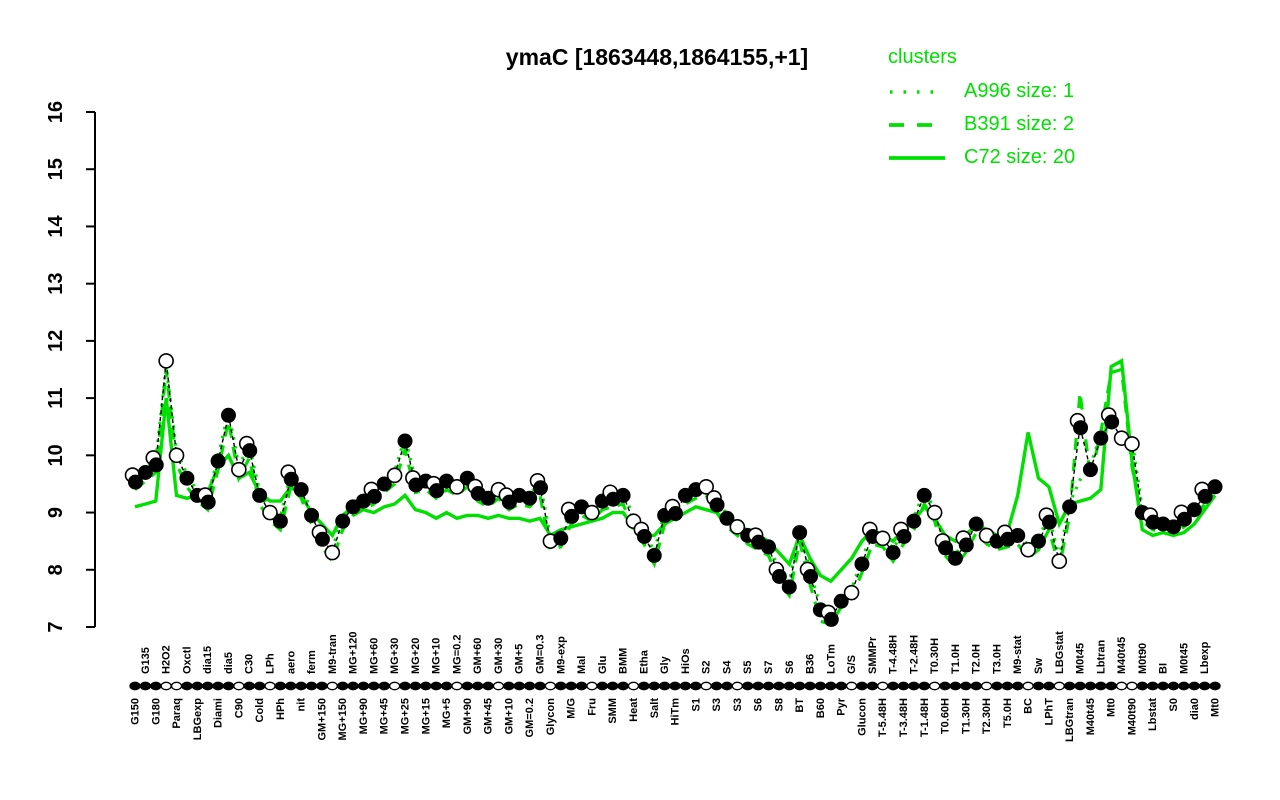 The width and height of the screenshot is (1280, 800). Describe the element at coordinates (727, 667) in the screenshot. I see `condition-label-top: S4` at that location.